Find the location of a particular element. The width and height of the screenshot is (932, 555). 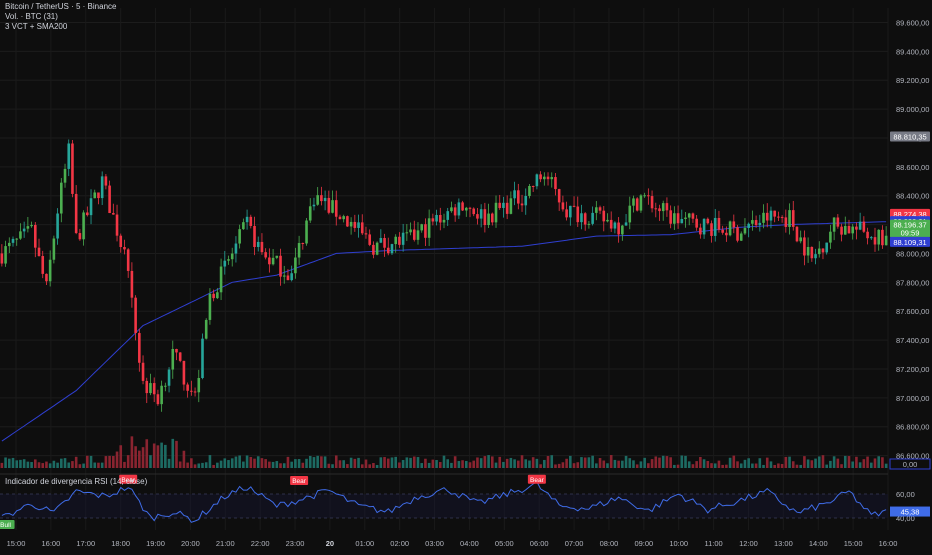

legend-study: 3 VCT + SMA200 is located at coordinates (36, 26).